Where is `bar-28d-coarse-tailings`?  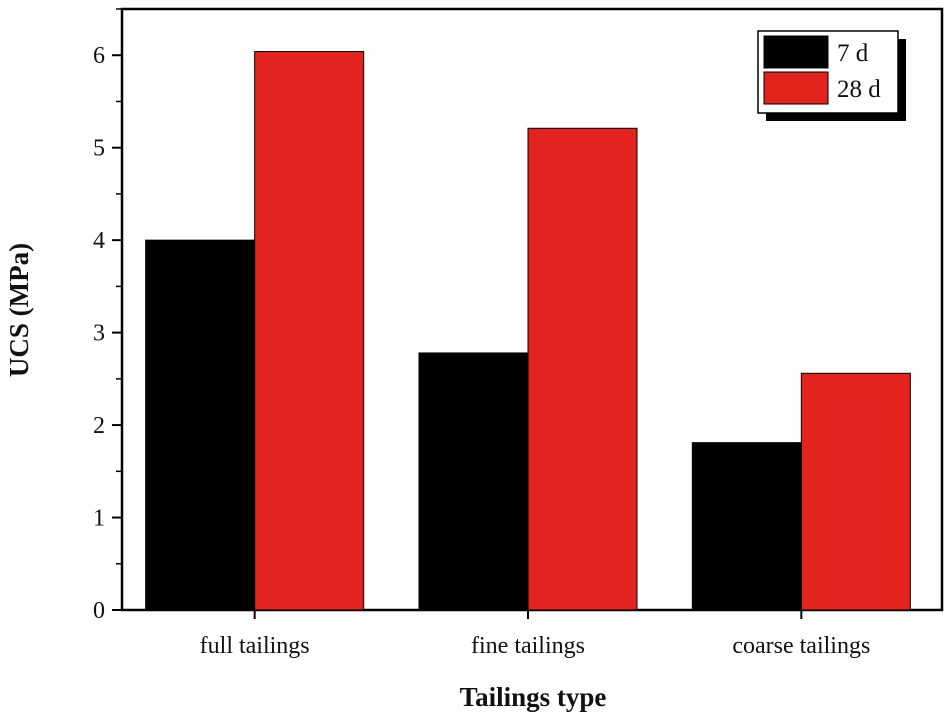
bar-28d-coarse-tailings is located at coordinates (855, 491).